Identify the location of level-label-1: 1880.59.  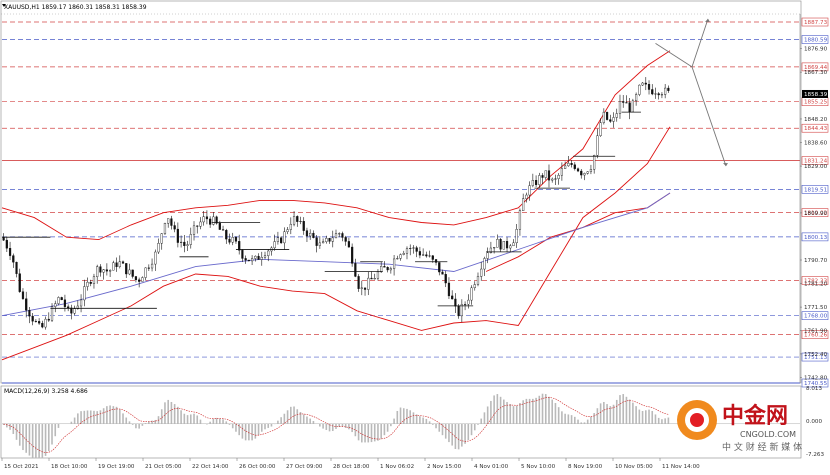
(816, 41).